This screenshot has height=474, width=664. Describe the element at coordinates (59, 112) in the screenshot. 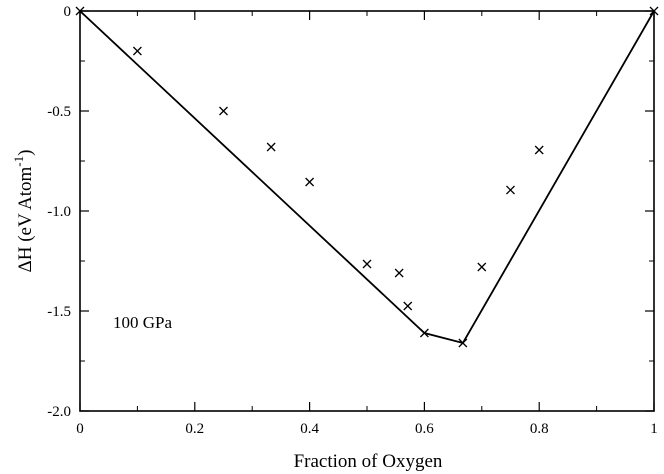

I see `y-tick-label: -0.5` at that location.